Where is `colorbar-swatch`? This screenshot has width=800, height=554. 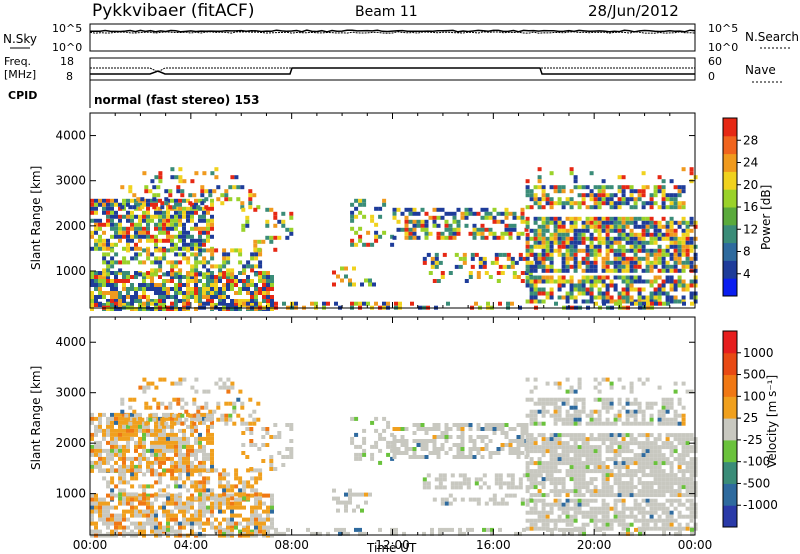
colorbar-swatch is located at coordinates (730, 216).